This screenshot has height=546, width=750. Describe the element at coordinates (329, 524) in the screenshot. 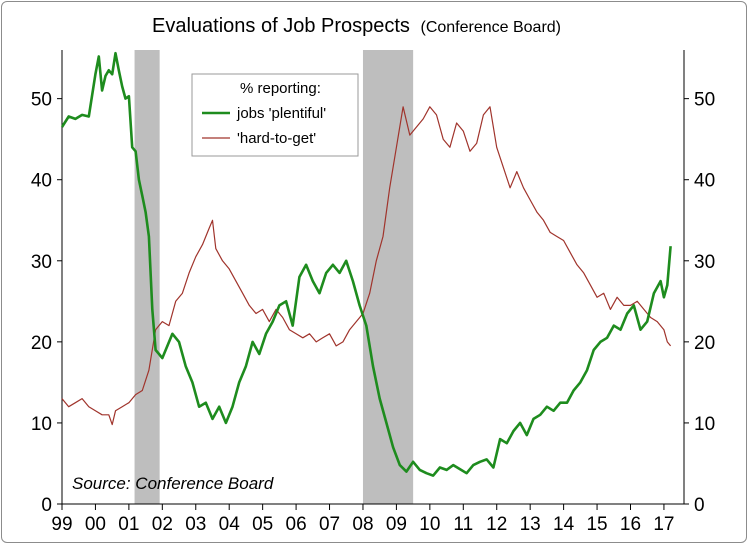

I see `x-tick-label-07: 07` at that location.